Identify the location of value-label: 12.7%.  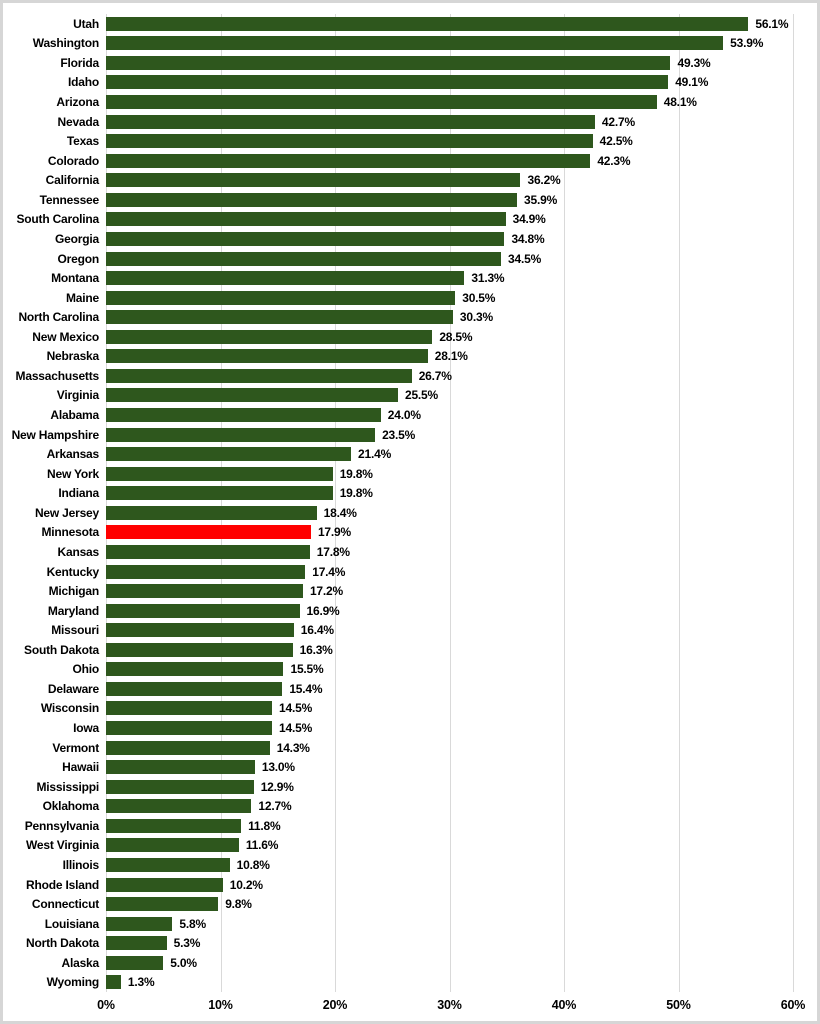
(275, 806).